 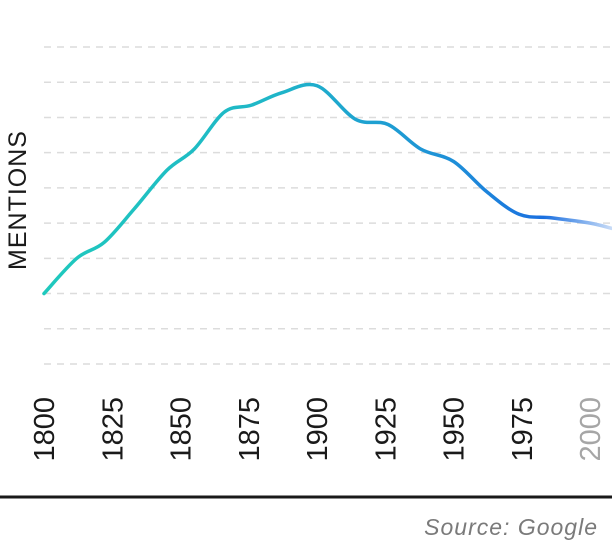 What do you see at coordinates (182, 429) in the screenshot?
I see `x-tick-label: 1850` at bounding box center [182, 429].